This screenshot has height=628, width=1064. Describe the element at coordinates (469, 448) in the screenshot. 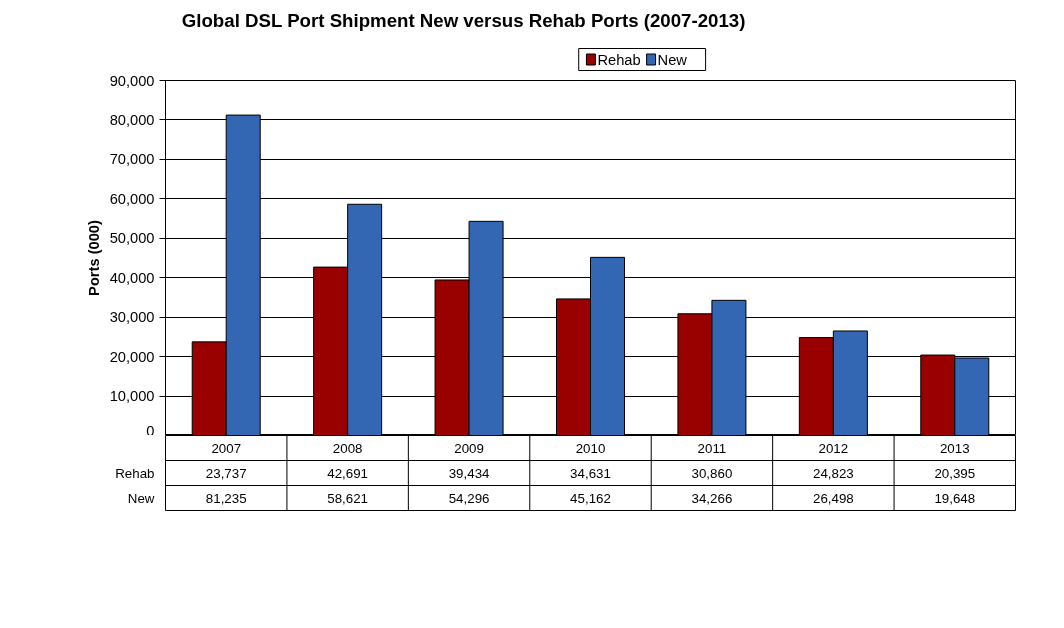

I see `x-tick-label: 2009` at that location.